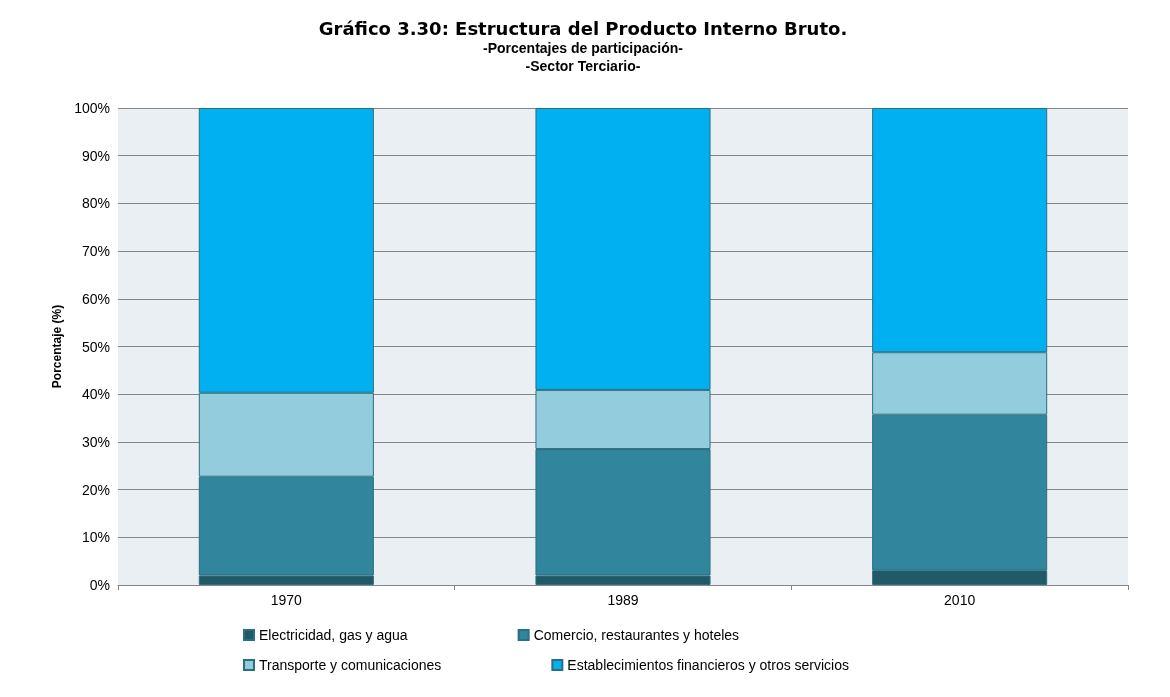 The image size is (1170, 697). I want to click on y-tick-label: 100%, so click(92, 108).